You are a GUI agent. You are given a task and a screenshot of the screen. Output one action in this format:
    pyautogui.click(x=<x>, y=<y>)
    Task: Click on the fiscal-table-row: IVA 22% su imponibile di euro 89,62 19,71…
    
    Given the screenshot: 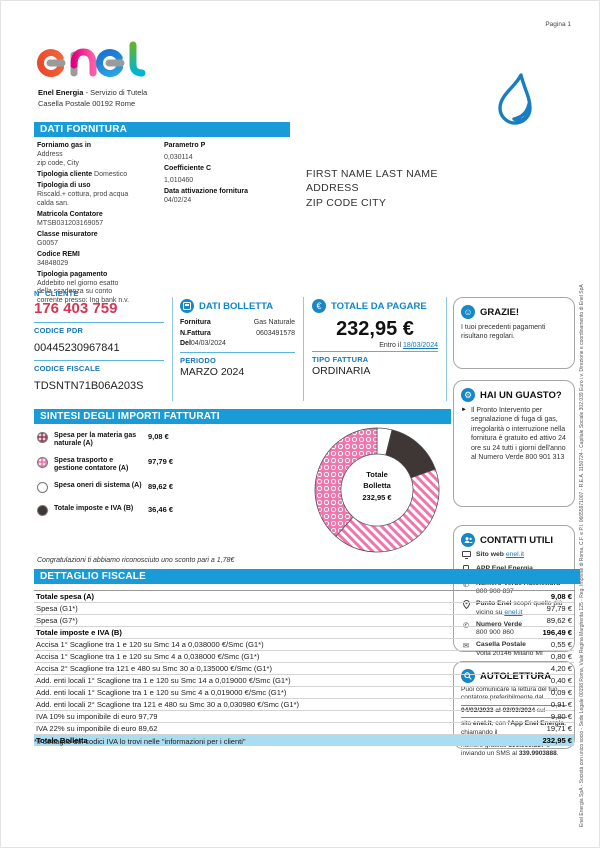 What is the action you would take?
    pyautogui.click(x=304, y=729)
    